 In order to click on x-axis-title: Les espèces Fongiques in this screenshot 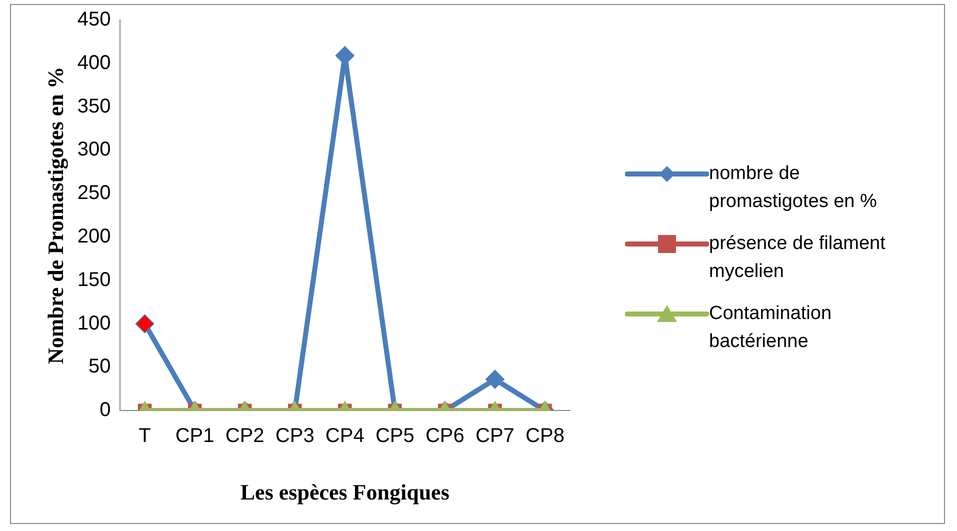, I will do `click(345, 491)`.